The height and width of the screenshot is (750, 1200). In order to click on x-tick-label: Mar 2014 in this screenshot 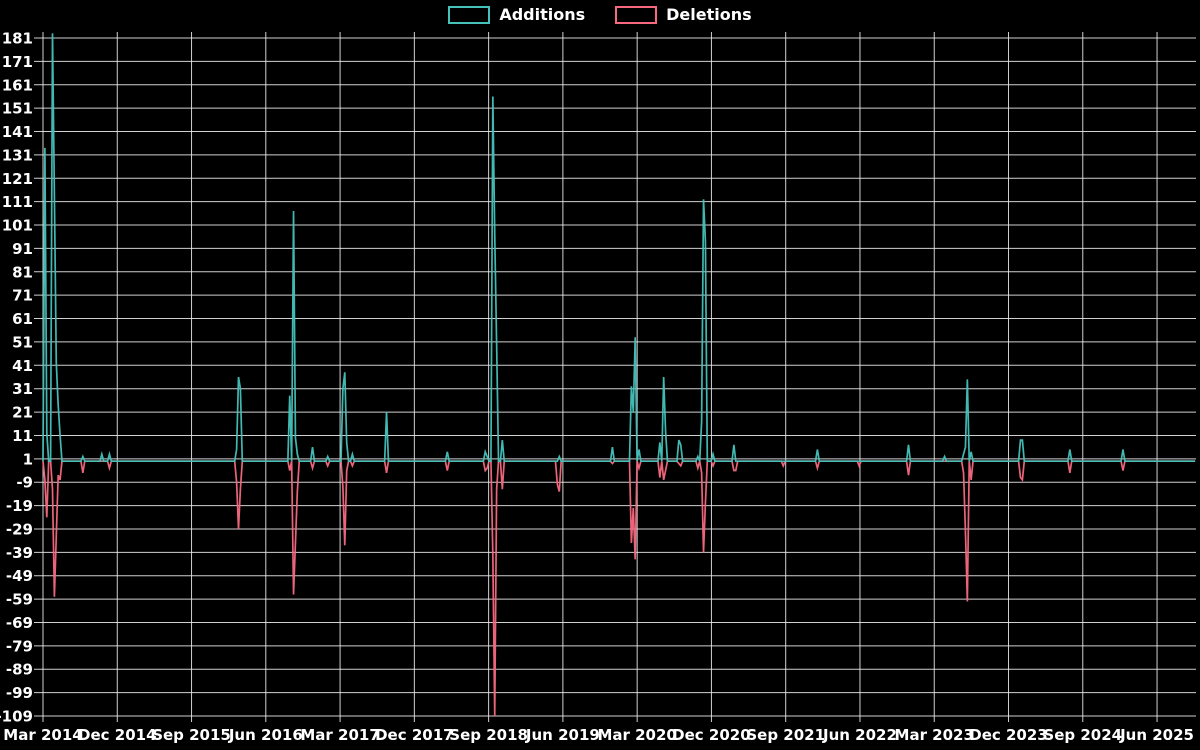, I will do `click(42, 735)`.